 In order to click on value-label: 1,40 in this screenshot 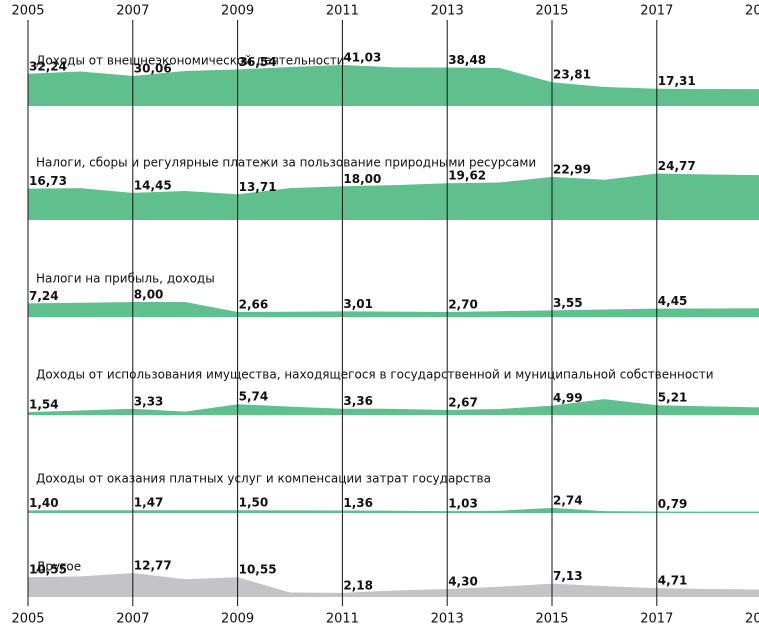, I will do `click(44, 503)`.